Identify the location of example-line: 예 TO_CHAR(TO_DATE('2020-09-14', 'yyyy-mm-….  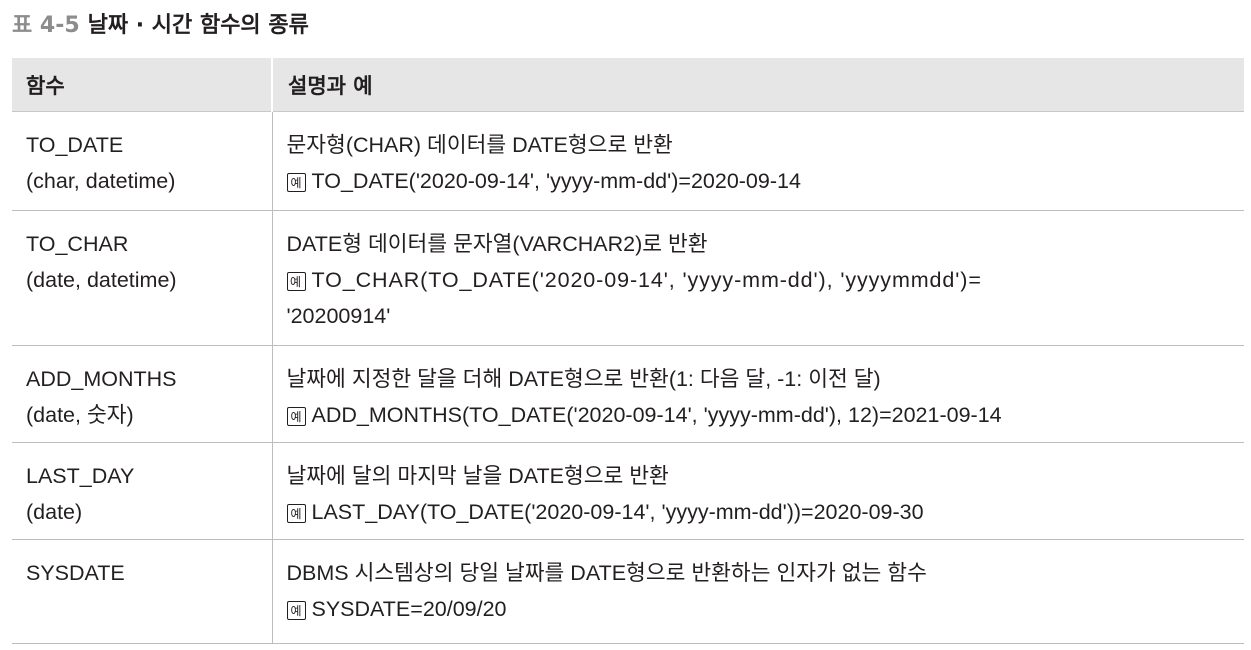
(765, 280).